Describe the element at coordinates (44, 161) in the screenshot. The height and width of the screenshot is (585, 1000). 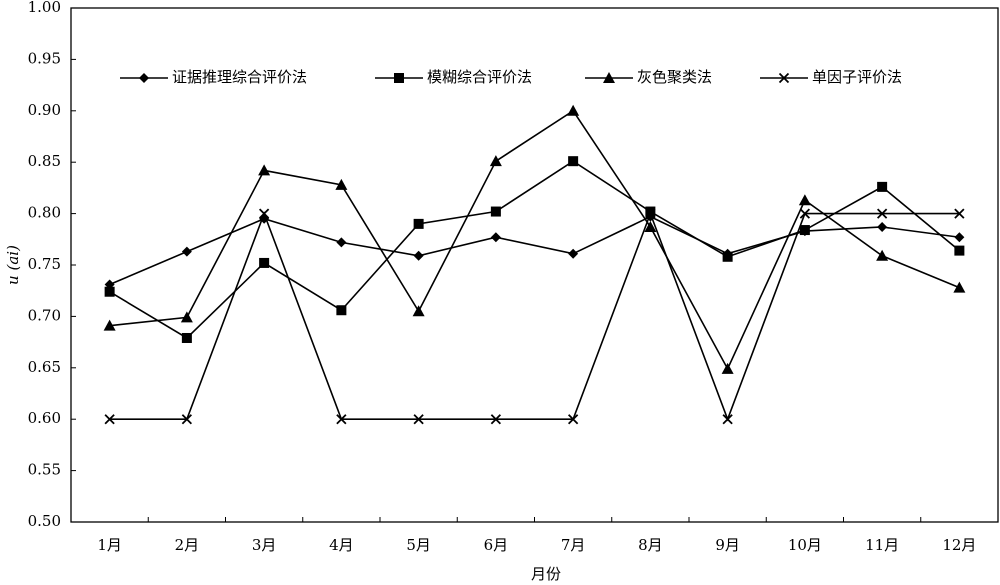
I see `y-tick-label: 0.85` at that location.